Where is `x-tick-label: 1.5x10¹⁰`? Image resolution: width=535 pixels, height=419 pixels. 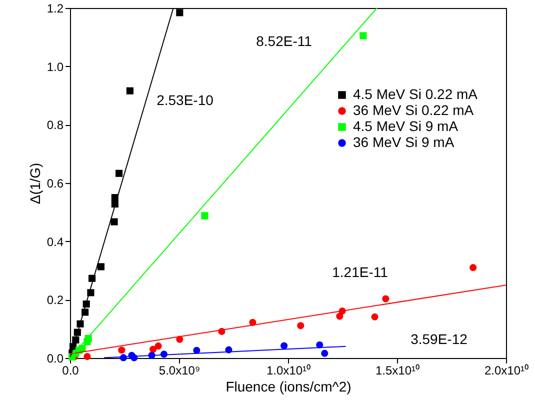
x-tick-label: 1.5x10¹⁰ is located at coordinates (397, 371).